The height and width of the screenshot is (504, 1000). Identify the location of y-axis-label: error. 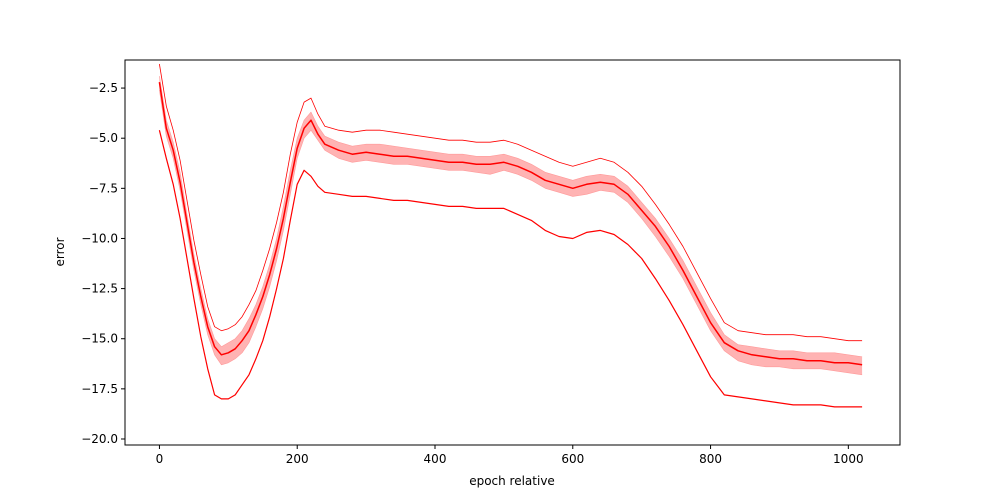
(60, 251).